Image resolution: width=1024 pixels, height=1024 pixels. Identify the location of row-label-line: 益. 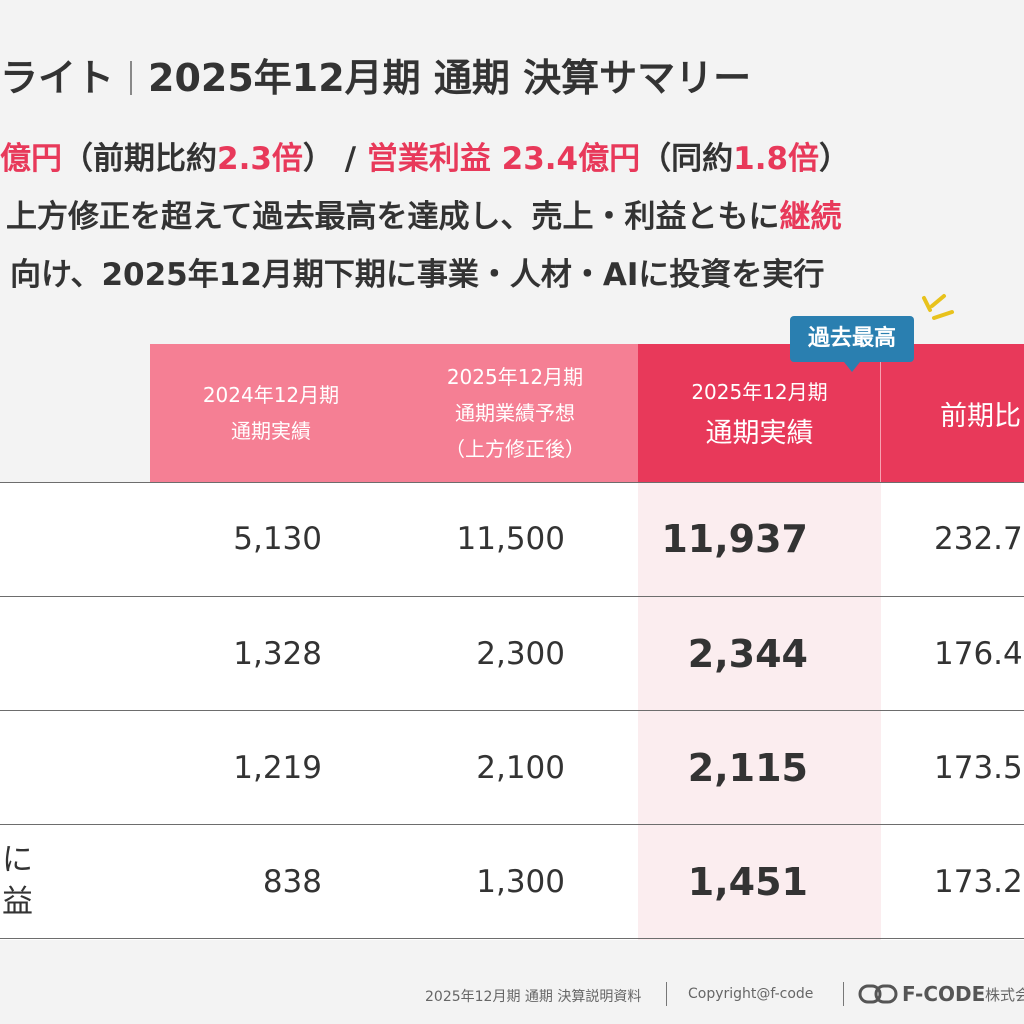
(17, 902).